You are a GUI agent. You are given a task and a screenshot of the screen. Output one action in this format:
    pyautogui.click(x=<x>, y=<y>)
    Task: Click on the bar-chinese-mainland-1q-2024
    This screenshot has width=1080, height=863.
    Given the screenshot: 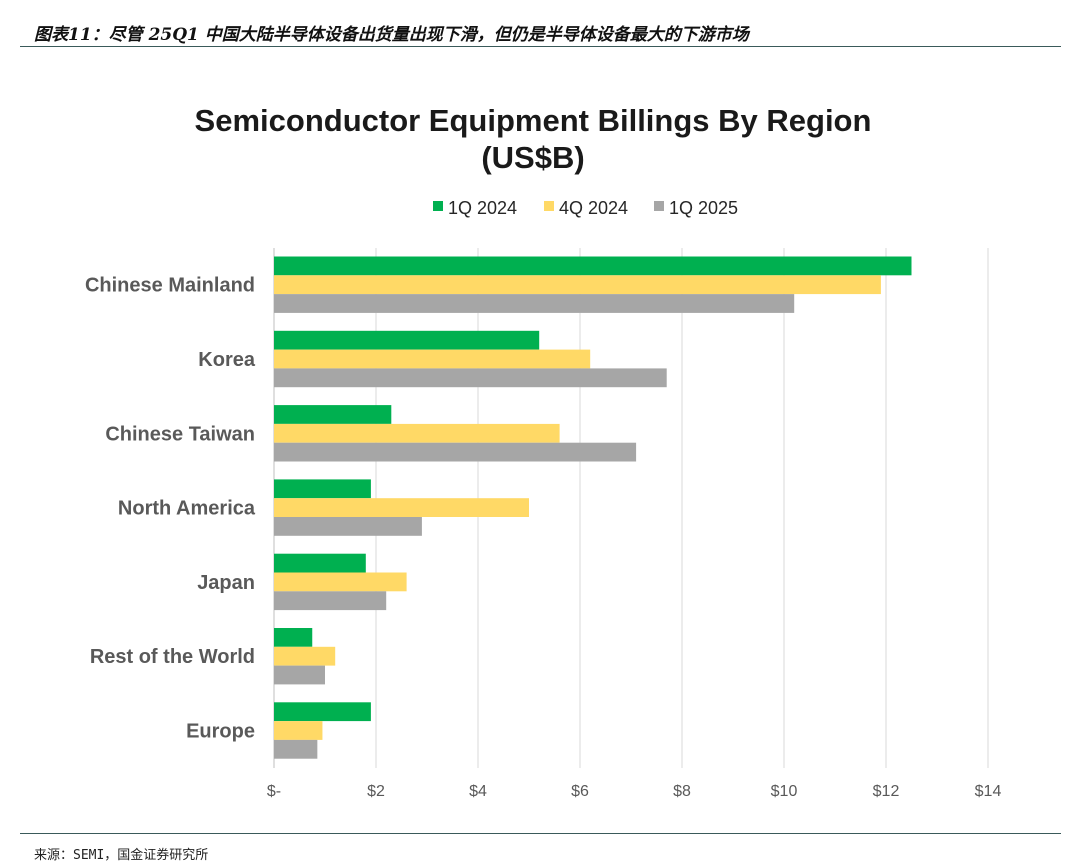 What is the action you would take?
    pyautogui.click(x=593, y=266)
    